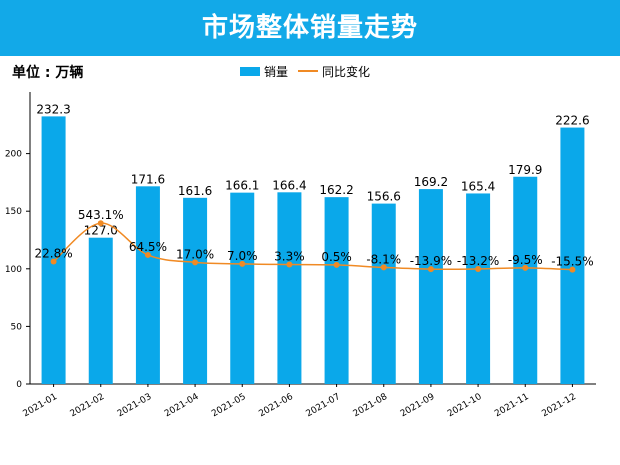 The height and width of the screenshot is (465, 620). I want to click on legend-bar-swatch, so click(250, 71).